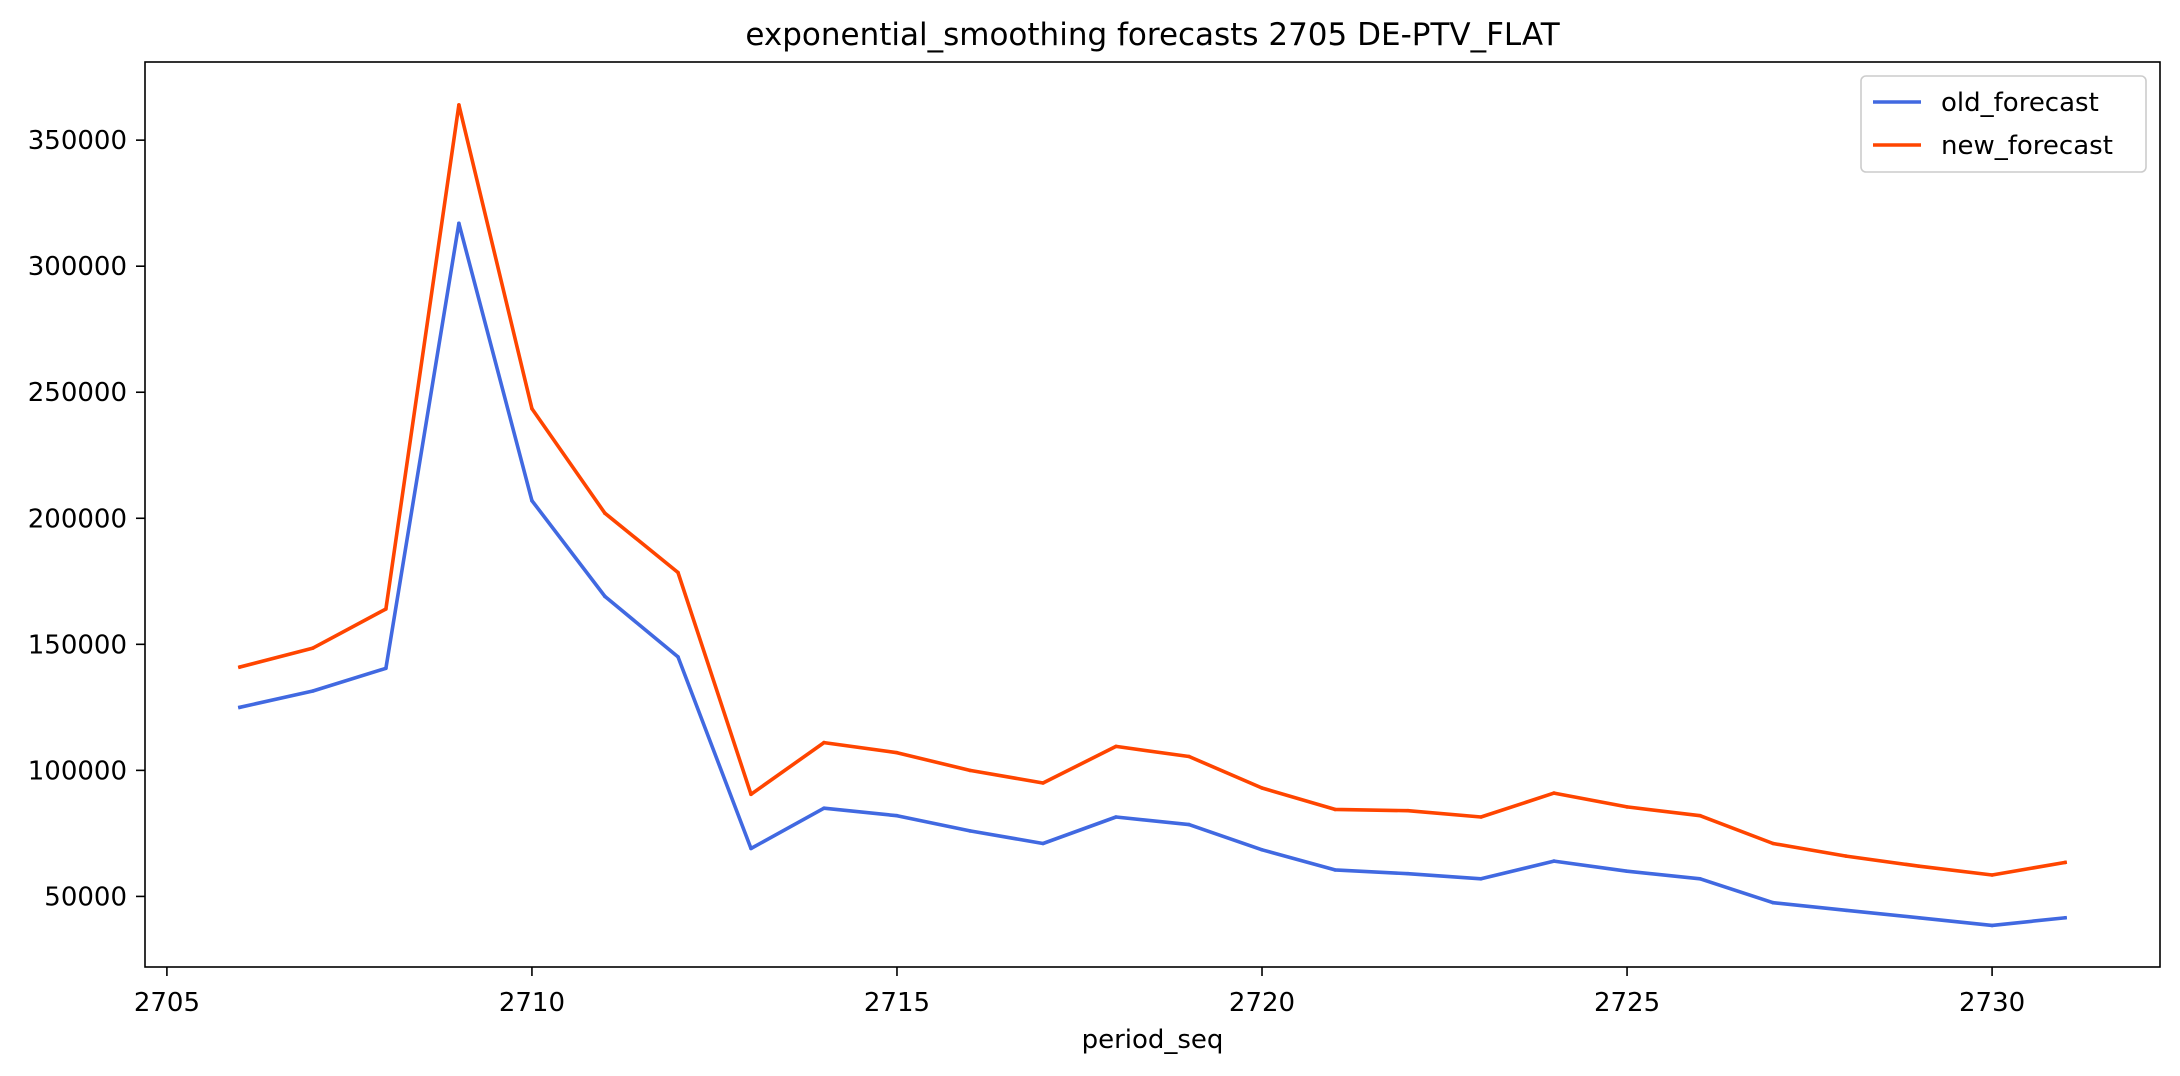 The width and height of the screenshot is (2180, 1076). What do you see at coordinates (1262, 1003) in the screenshot?
I see `x-tick-label: 2720` at bounding box center [1262, 1003].